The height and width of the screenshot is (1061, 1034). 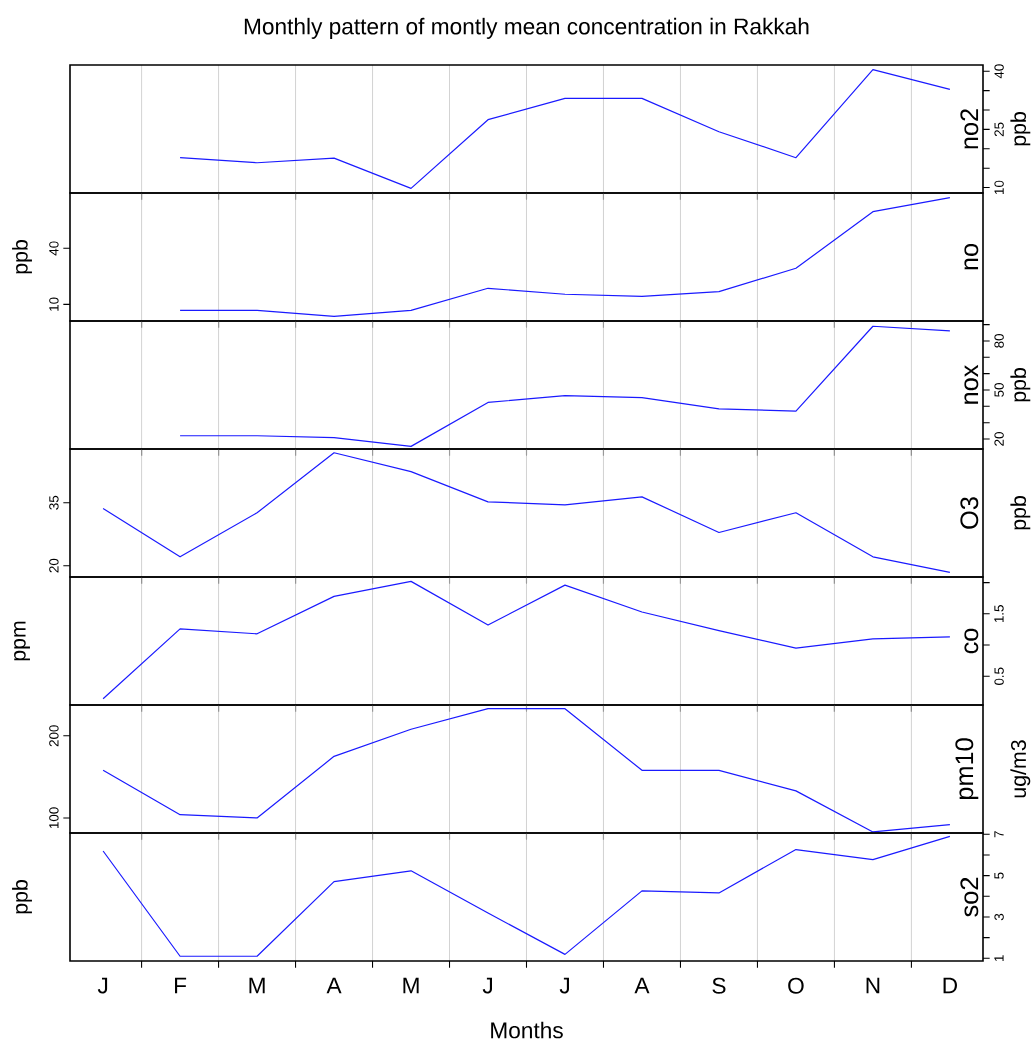 What do you see at coordinates (873, 985) in the screenshot?
I see `x-tick-label: N` at bounding box center [873, 985].